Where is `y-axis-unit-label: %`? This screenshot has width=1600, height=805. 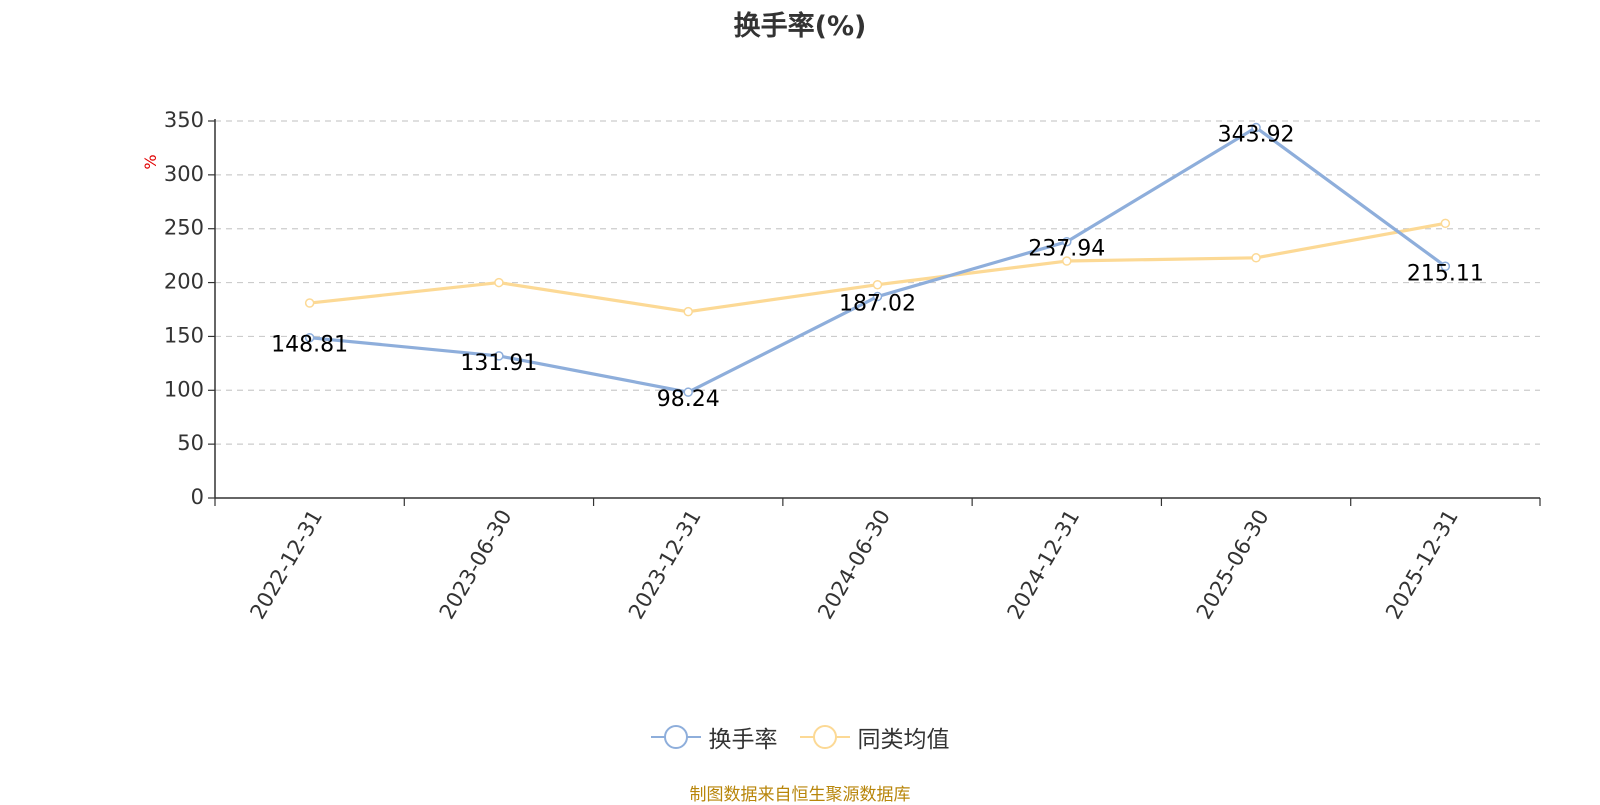
y-axis-unit-label: % is located at coordinates (150, 161).